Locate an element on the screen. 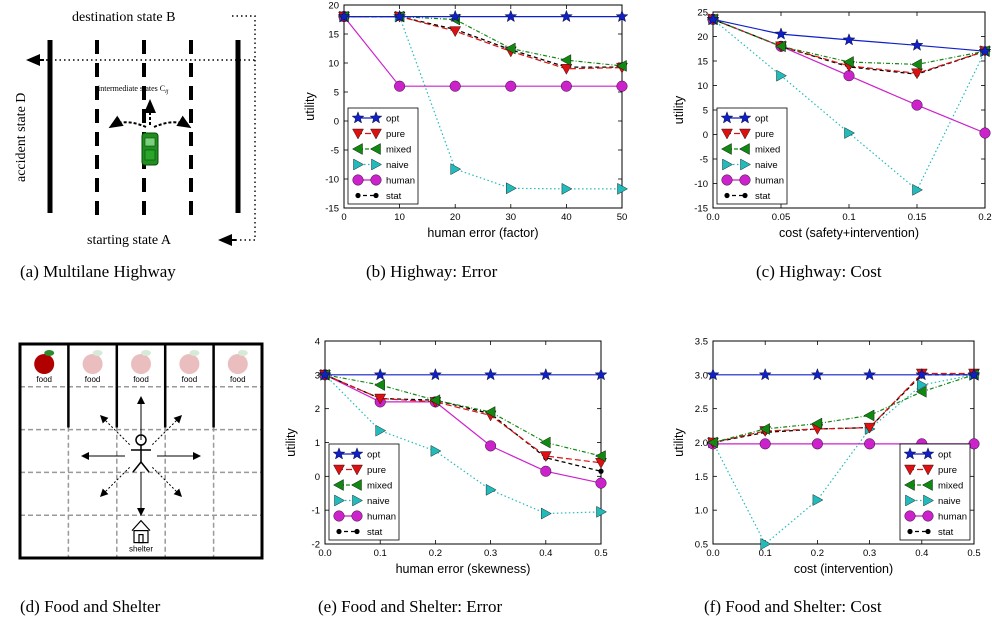 The image size is (992, 625). y-tick-label: 1.5 is located at coordinates (701, 477).